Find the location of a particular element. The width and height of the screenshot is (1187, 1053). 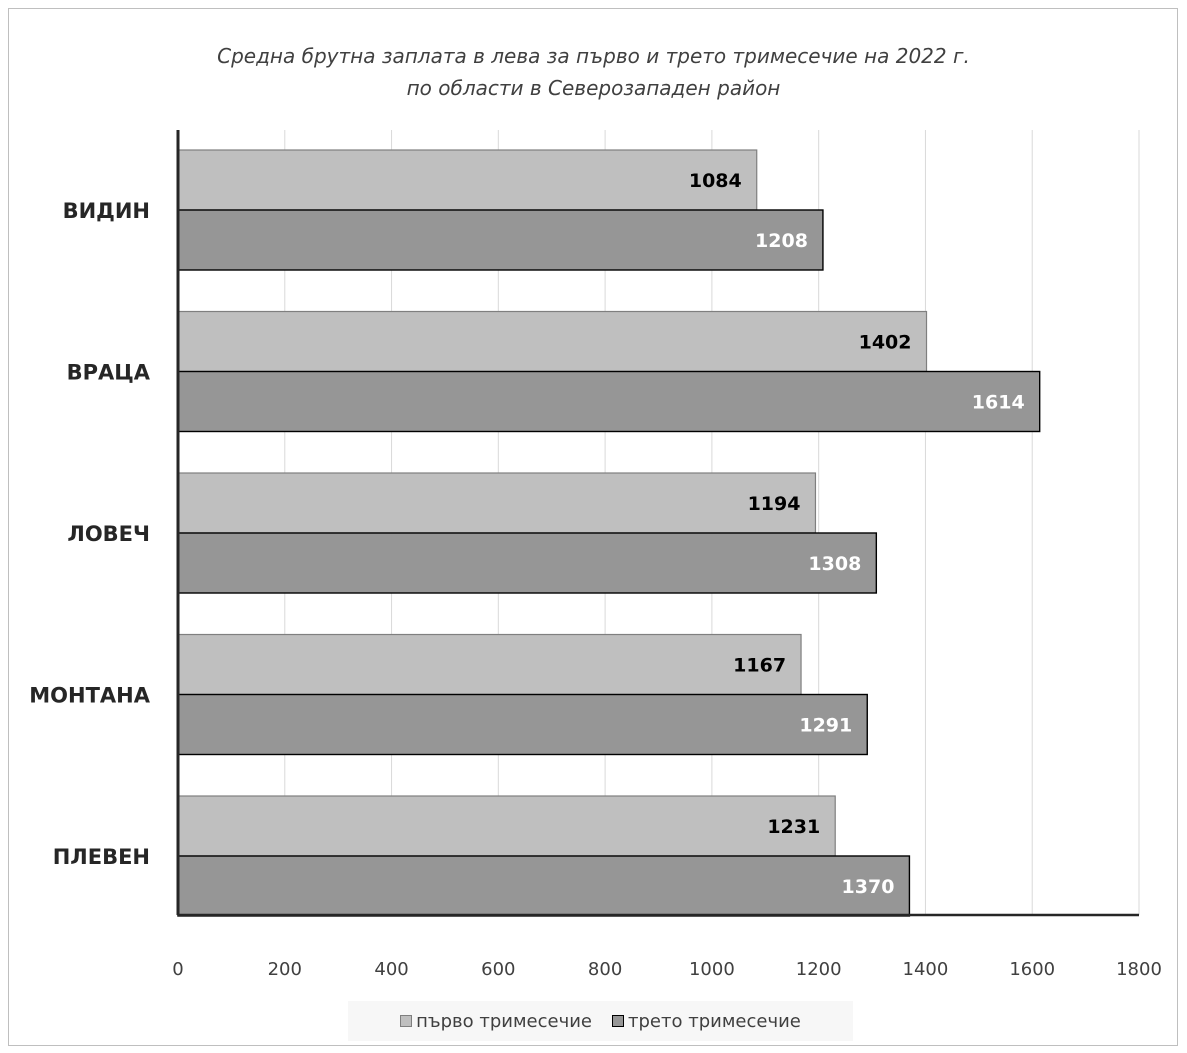

legend: първо тримесечие трето тримесечие is located at coordinates (600, 1021).